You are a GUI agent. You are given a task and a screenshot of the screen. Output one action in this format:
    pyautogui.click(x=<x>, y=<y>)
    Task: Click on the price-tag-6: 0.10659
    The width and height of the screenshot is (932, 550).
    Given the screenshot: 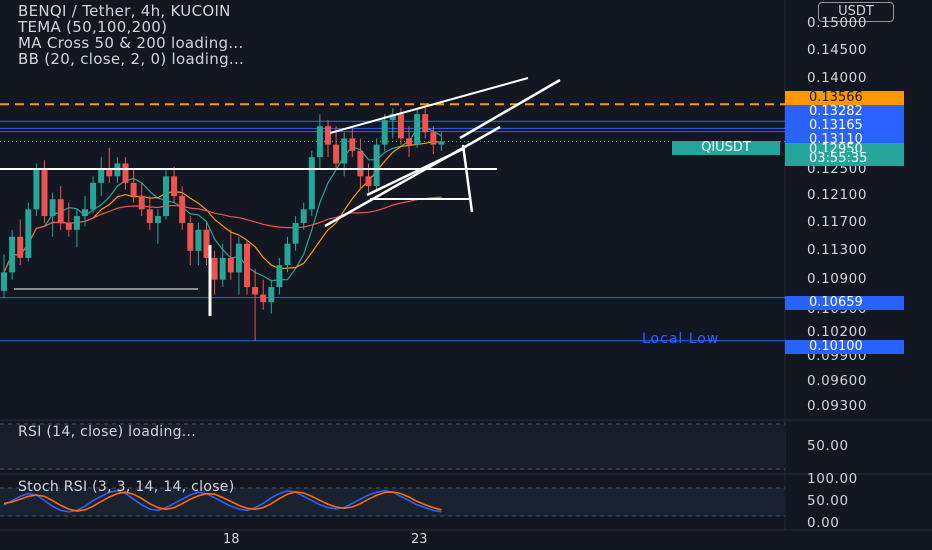 What is the action you would take?
    pyautogui.click(x=844, y=303)
    